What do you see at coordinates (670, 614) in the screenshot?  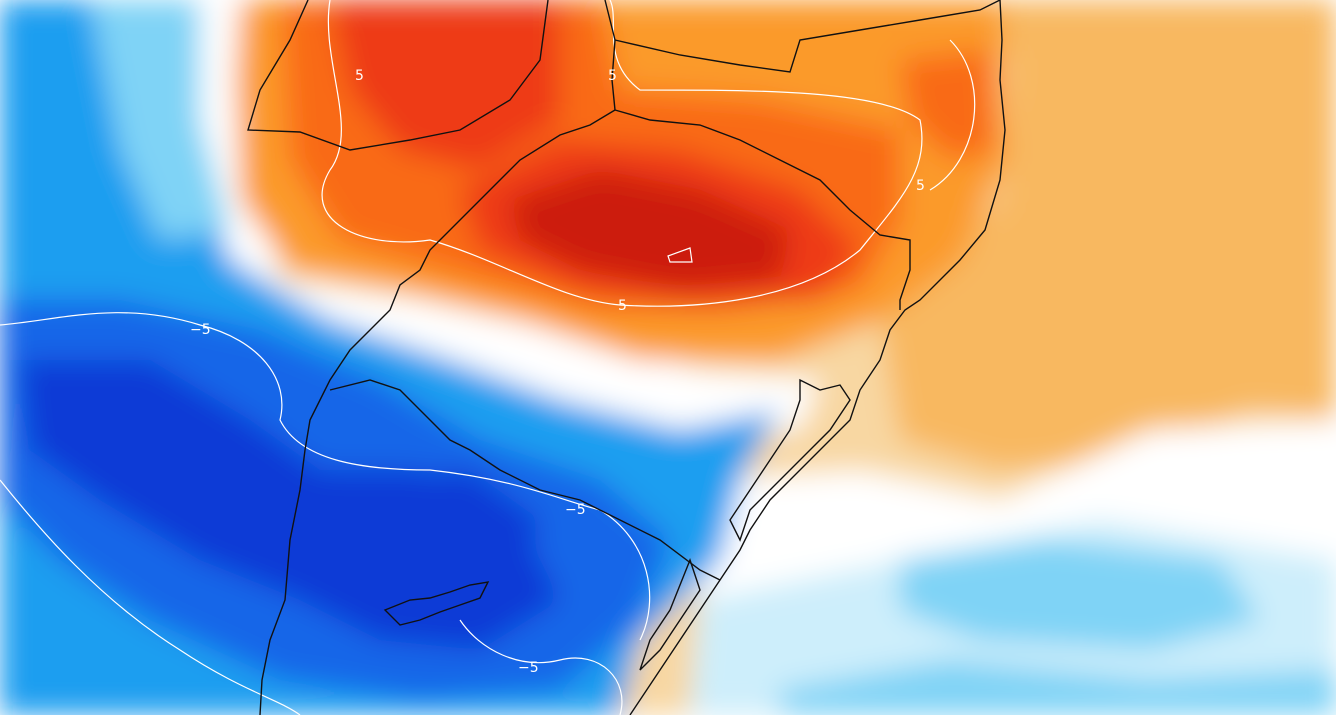 I see `lagoon-south` at bounding box center [670, 614].